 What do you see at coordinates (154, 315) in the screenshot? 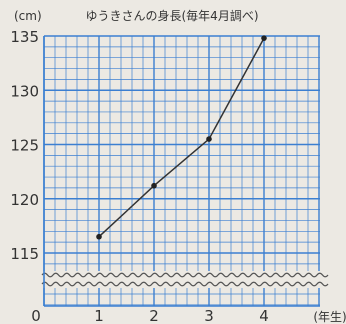
I see `x-tick-label: 2` at bounding box center [154, 315].